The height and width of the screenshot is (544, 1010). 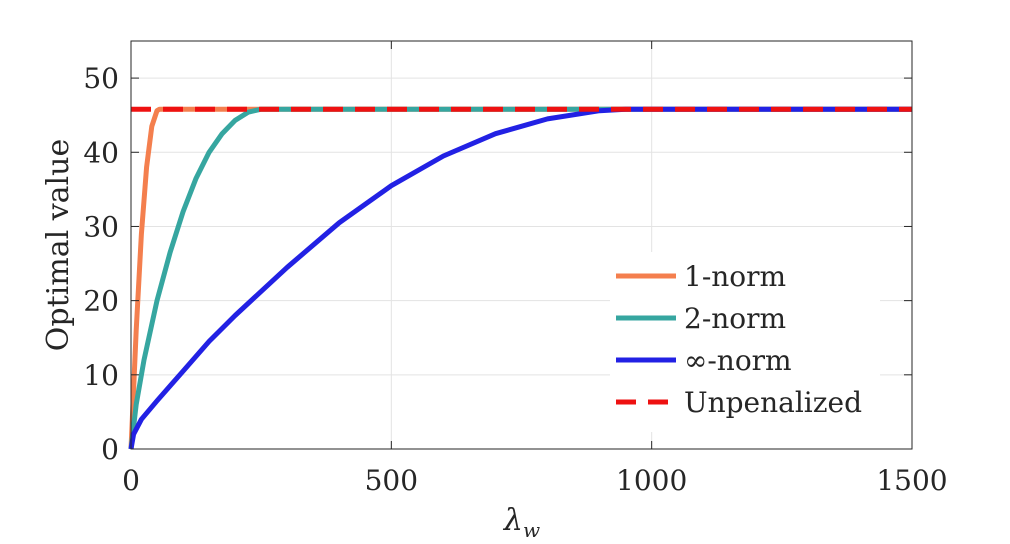 What do you see at coordinates (735, 276) in the screenshot?
I see `legend-label-1: 1-norm` at bounding box center [735, 276].